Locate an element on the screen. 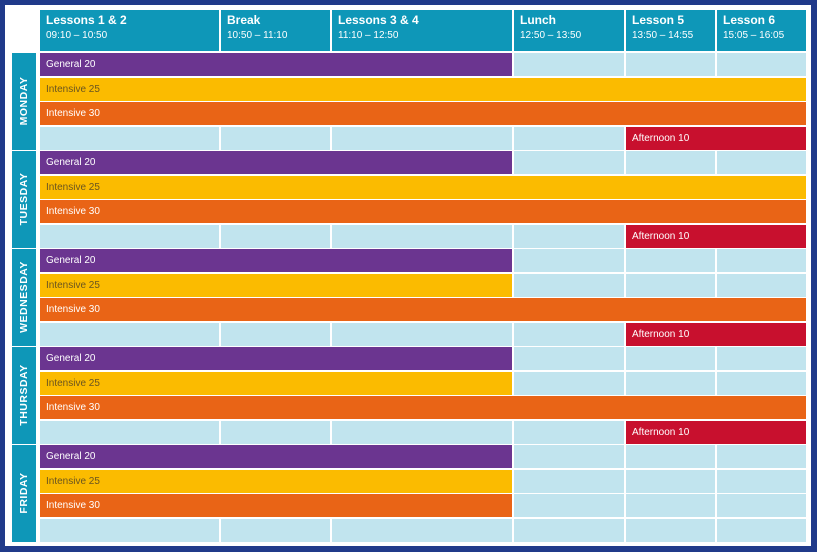  day-label-thursday: THURSDAY is located at coordinates (24, 395).